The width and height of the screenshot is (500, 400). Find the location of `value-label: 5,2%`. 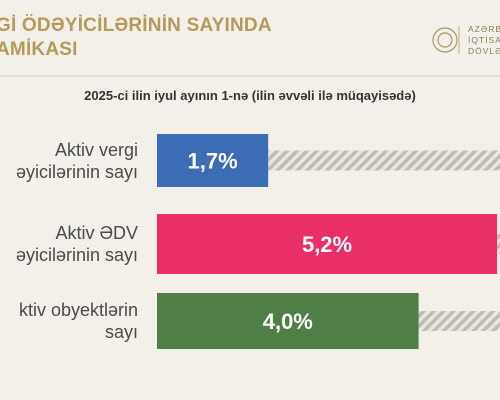

value-label: 5,2% is located at coordinates (327, 244).